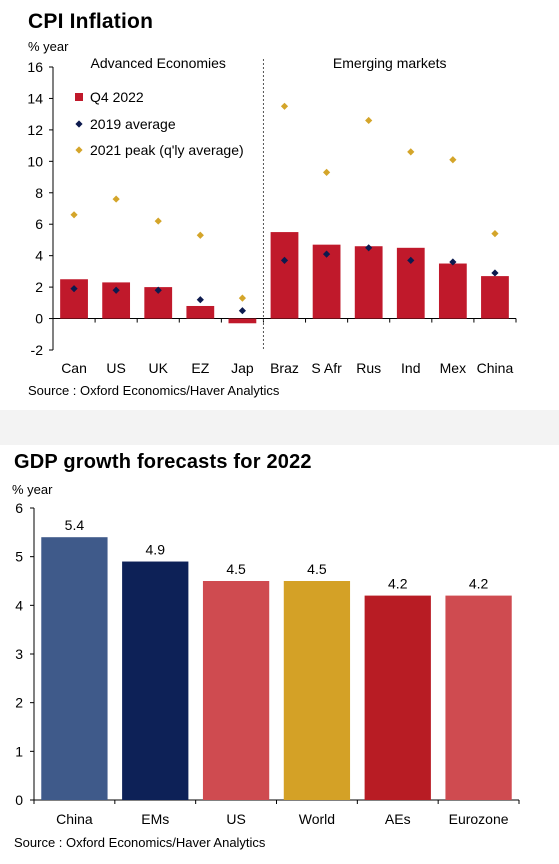 The width and height of the screenshot is (559, 864). Describe the element at coordinates (19, 605) in the screenshot. I see `gdp-y-tick-label: 4` at that location.